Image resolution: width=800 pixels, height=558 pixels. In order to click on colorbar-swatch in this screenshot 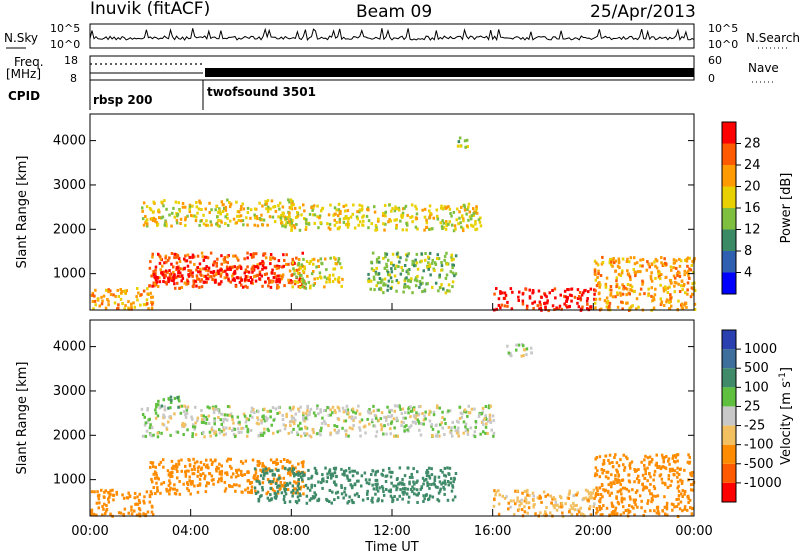, I will do `click(729, 219)`.